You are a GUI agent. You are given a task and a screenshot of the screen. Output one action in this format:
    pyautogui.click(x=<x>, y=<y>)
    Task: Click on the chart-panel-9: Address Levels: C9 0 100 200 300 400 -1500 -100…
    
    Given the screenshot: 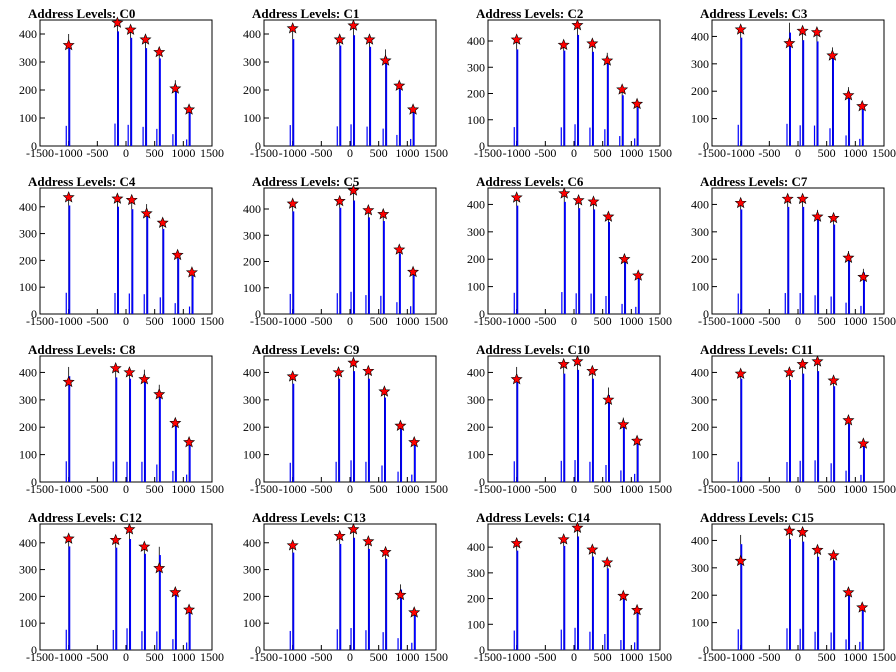 What is the action you would take?
    pyautogui.click(x=336, y=420)
    